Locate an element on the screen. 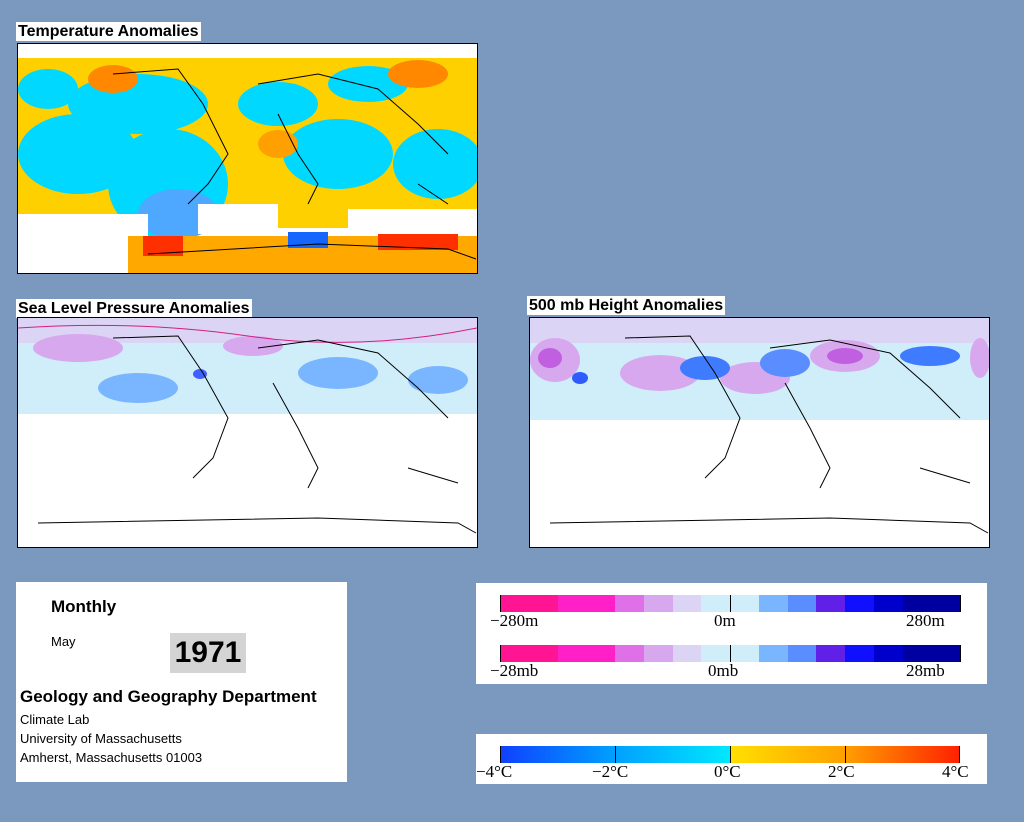 This screenshot has width=1024, height=822. temperature-map-canvas is located at coordinates (247, 158).